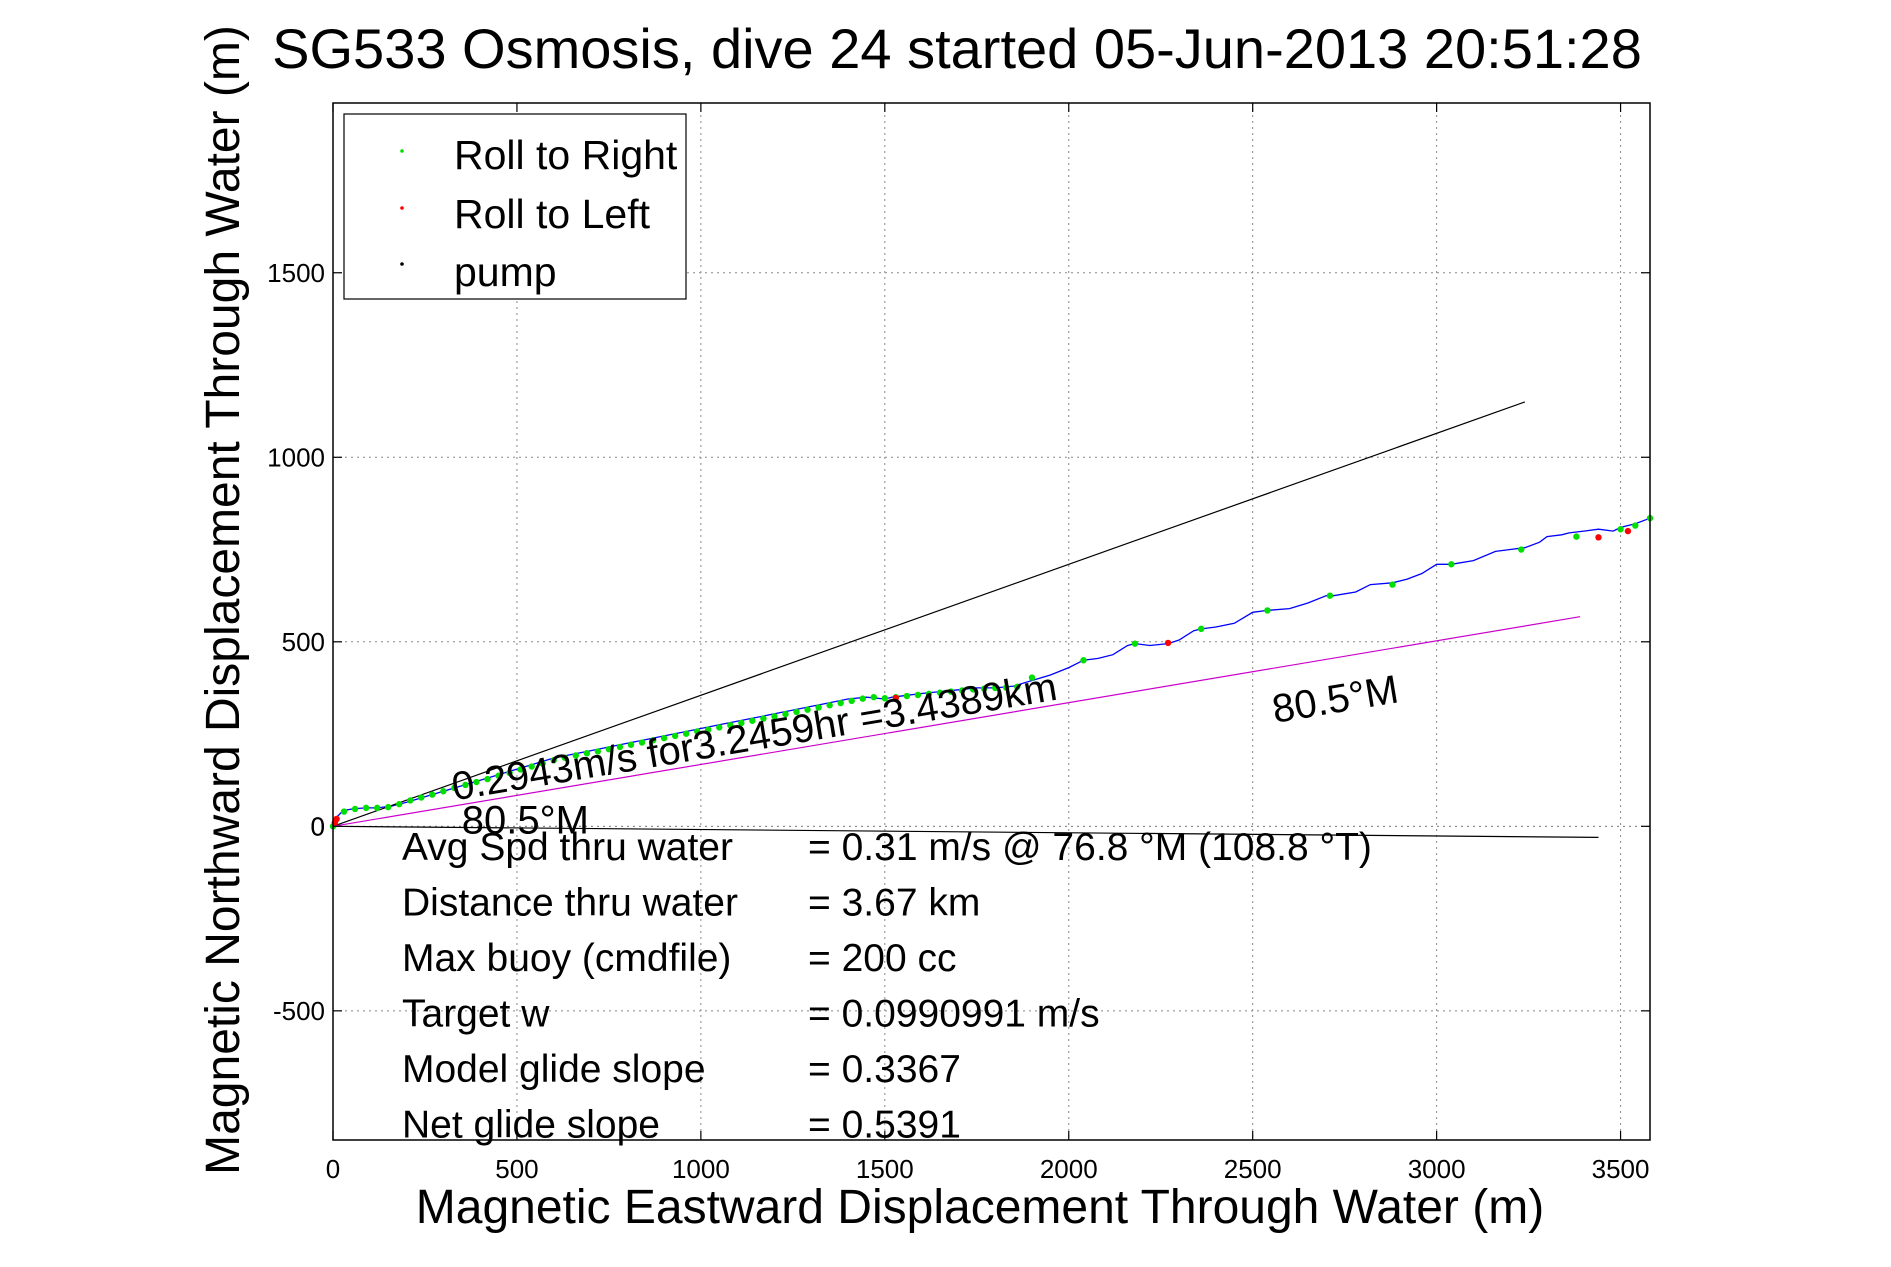 This screenshot has height=1267, width=1891. What do you see at coordinates (954, 1014) in the screenshot?
I see `stat-value: = 0.0990991 m/s` at bounding box center [954, 1014].